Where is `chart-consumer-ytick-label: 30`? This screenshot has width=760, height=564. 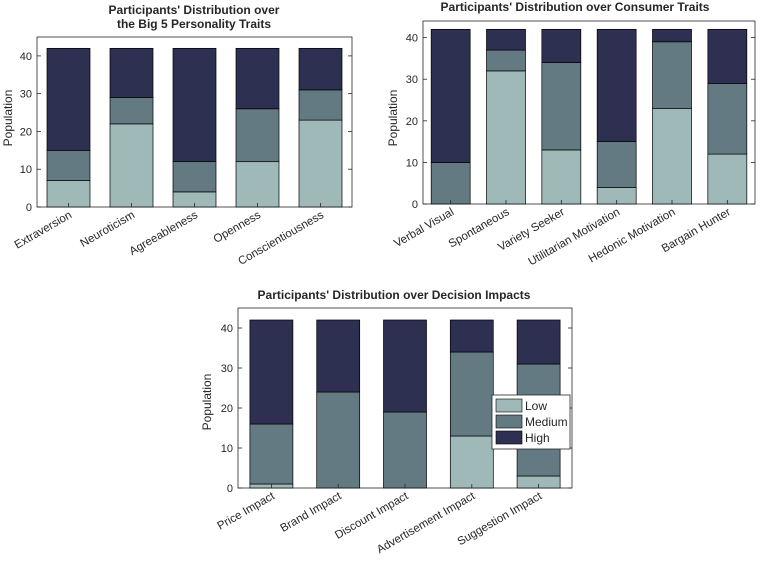
chart-consumer-ytick-label: 30 is located at coordinates (412, 80).